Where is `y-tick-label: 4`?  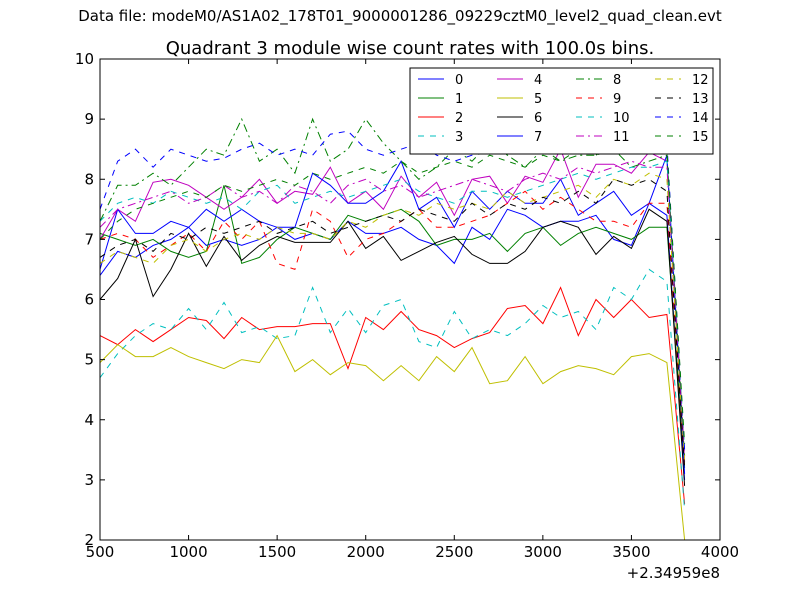
y-tick-label: 4 is located at coordinates (89, 420).